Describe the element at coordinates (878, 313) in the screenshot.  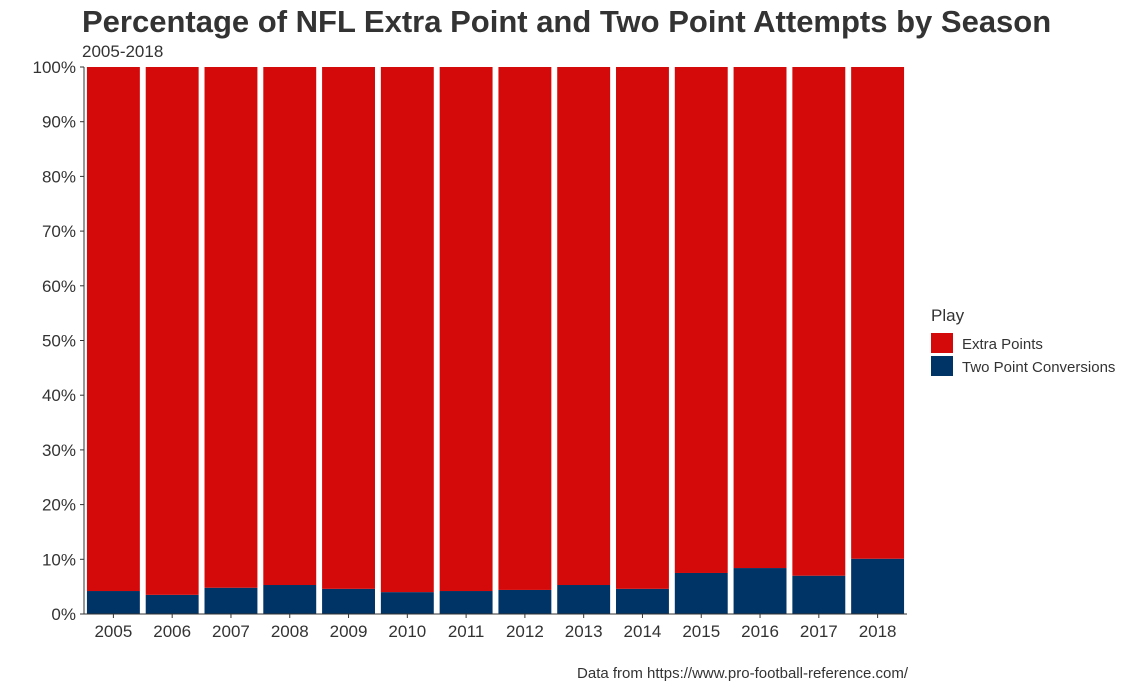
I see `bar-extra-points-2018` at that location.